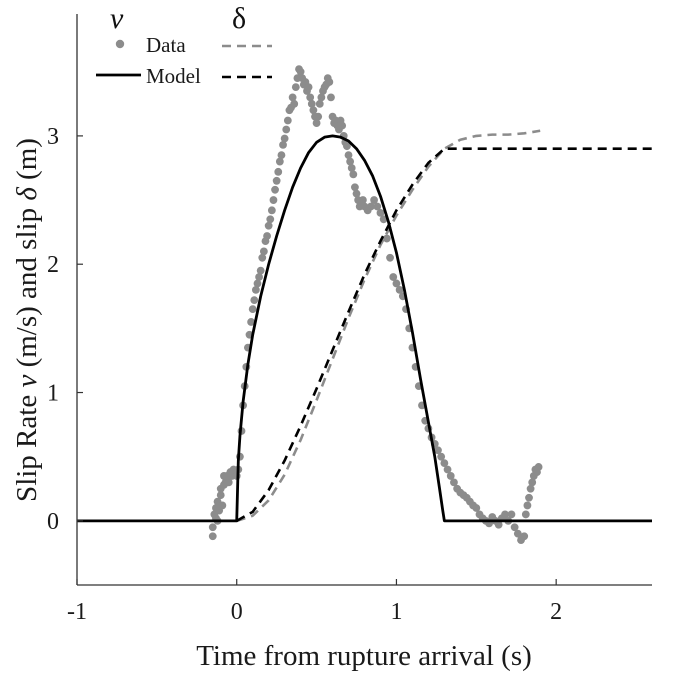 The image size is (678, 676). I want to click on legend-model-label: Model, so click(173, 76).